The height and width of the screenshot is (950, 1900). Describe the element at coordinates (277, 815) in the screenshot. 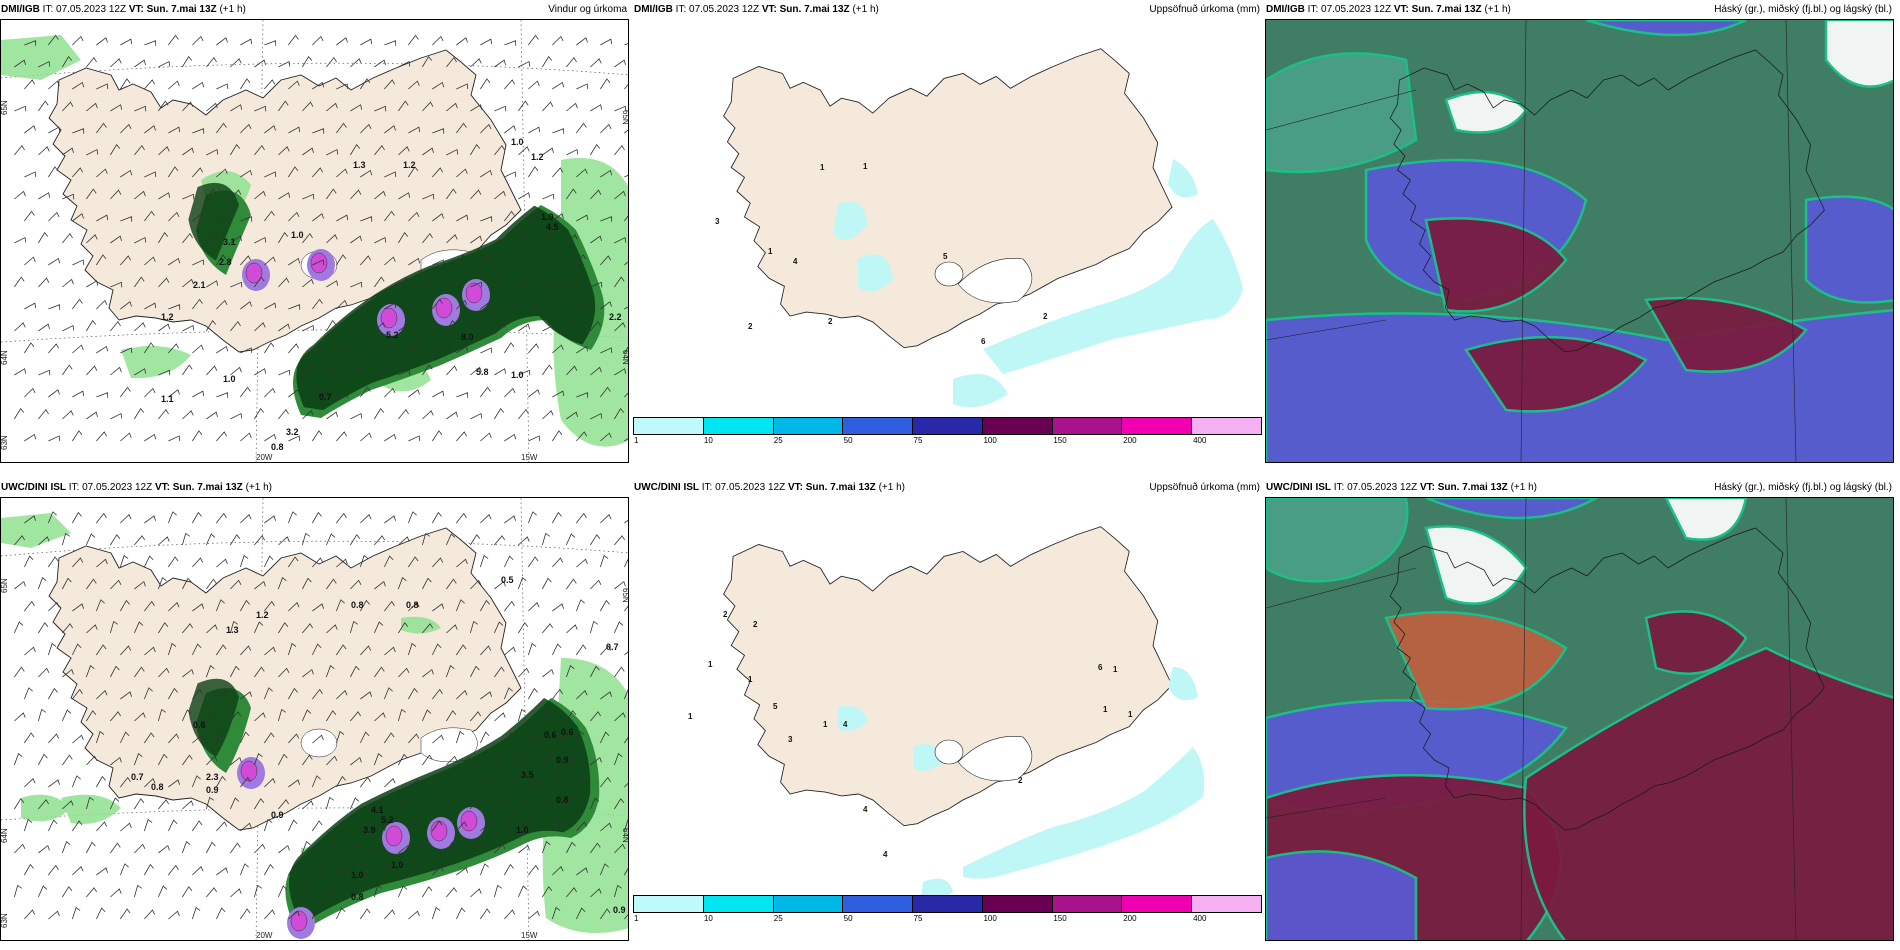

I see `precip-value-label: 0.9` at that location.